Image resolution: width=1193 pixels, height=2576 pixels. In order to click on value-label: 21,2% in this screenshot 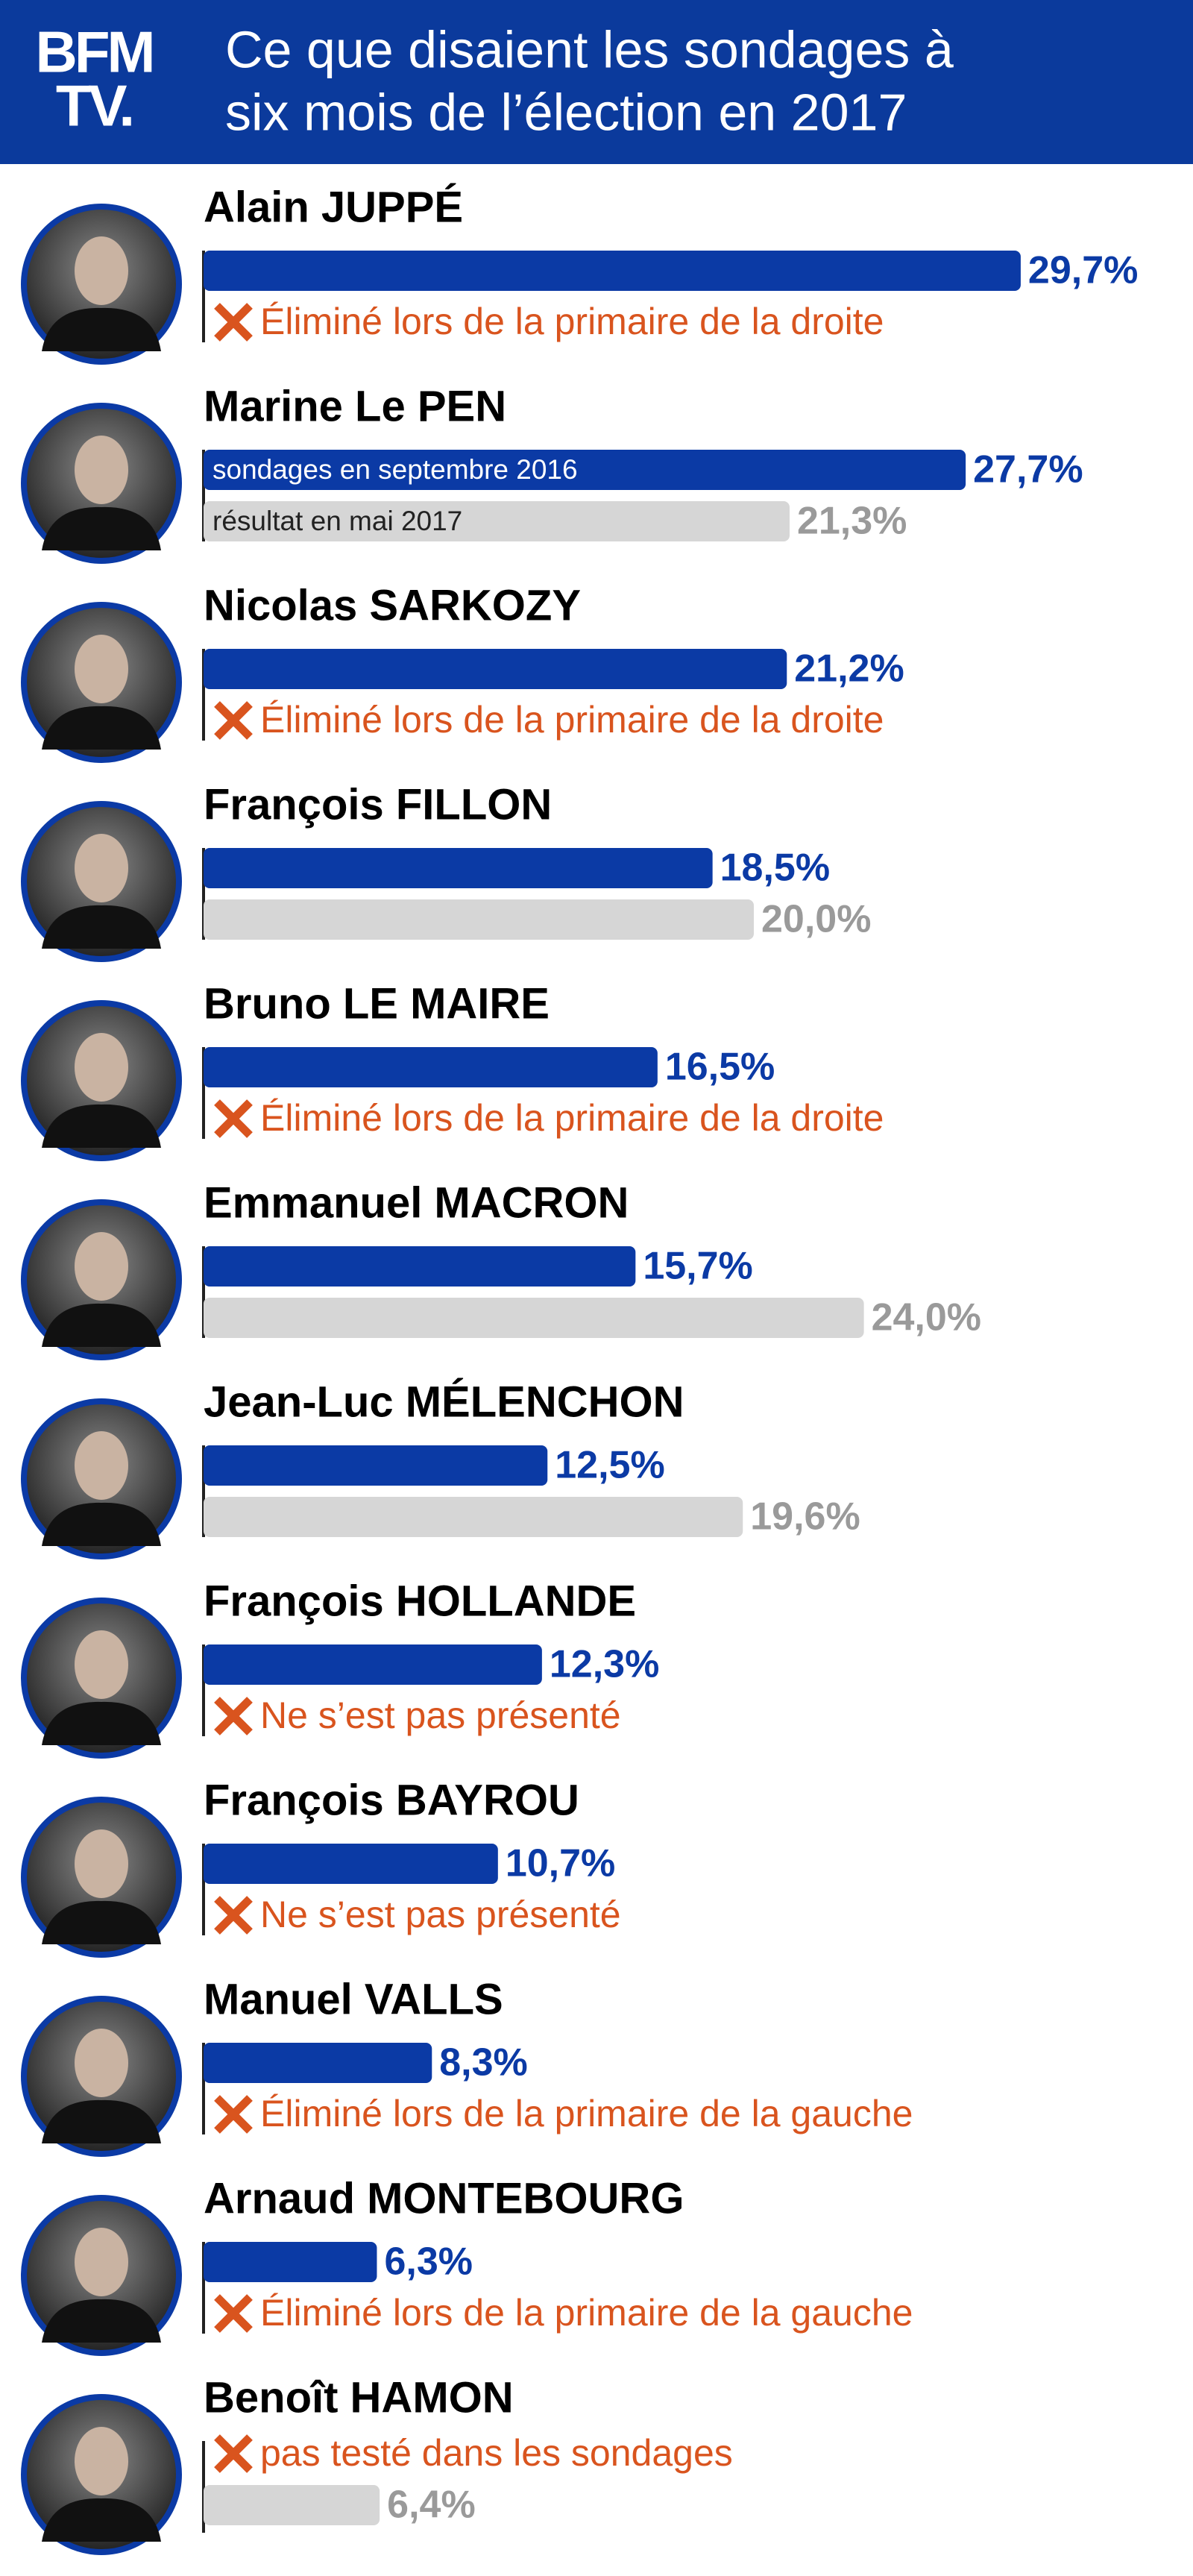, I will do `click(849, 669)`.